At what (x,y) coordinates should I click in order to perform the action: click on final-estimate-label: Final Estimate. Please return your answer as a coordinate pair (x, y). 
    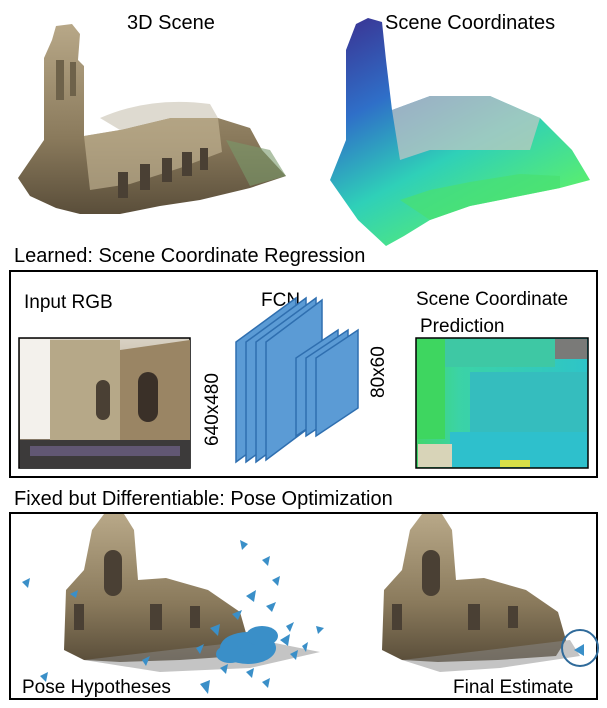
    Looking at the image, I should click on (513, 687).